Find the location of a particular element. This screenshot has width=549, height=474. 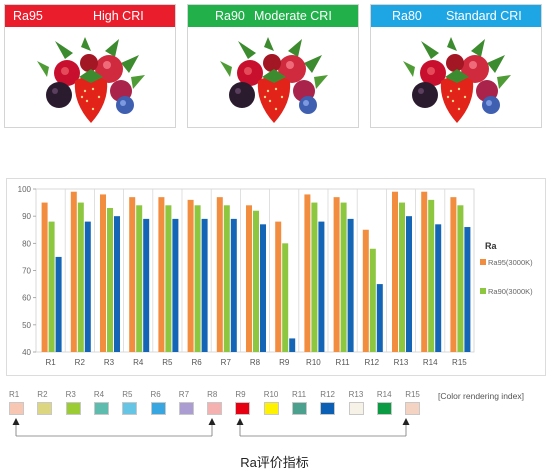

swatch-label: R10 is located at coordinates (271, 394).